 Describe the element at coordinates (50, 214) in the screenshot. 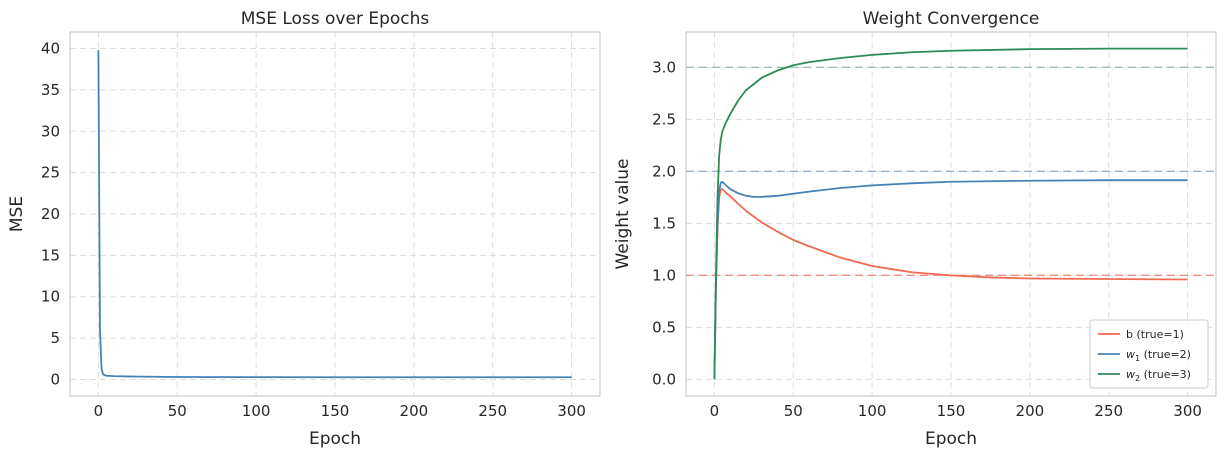

I see `y-tick-label: 20` at that location.